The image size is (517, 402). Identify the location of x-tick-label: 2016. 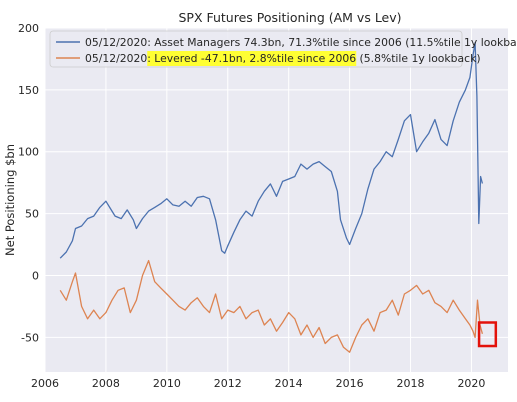
(350, 383).